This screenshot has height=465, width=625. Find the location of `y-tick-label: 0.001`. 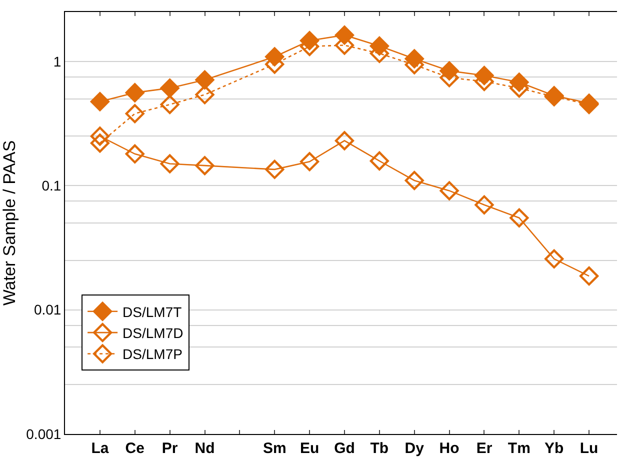

y-tick-label: 0.001 is located at coordinates (44, 434).